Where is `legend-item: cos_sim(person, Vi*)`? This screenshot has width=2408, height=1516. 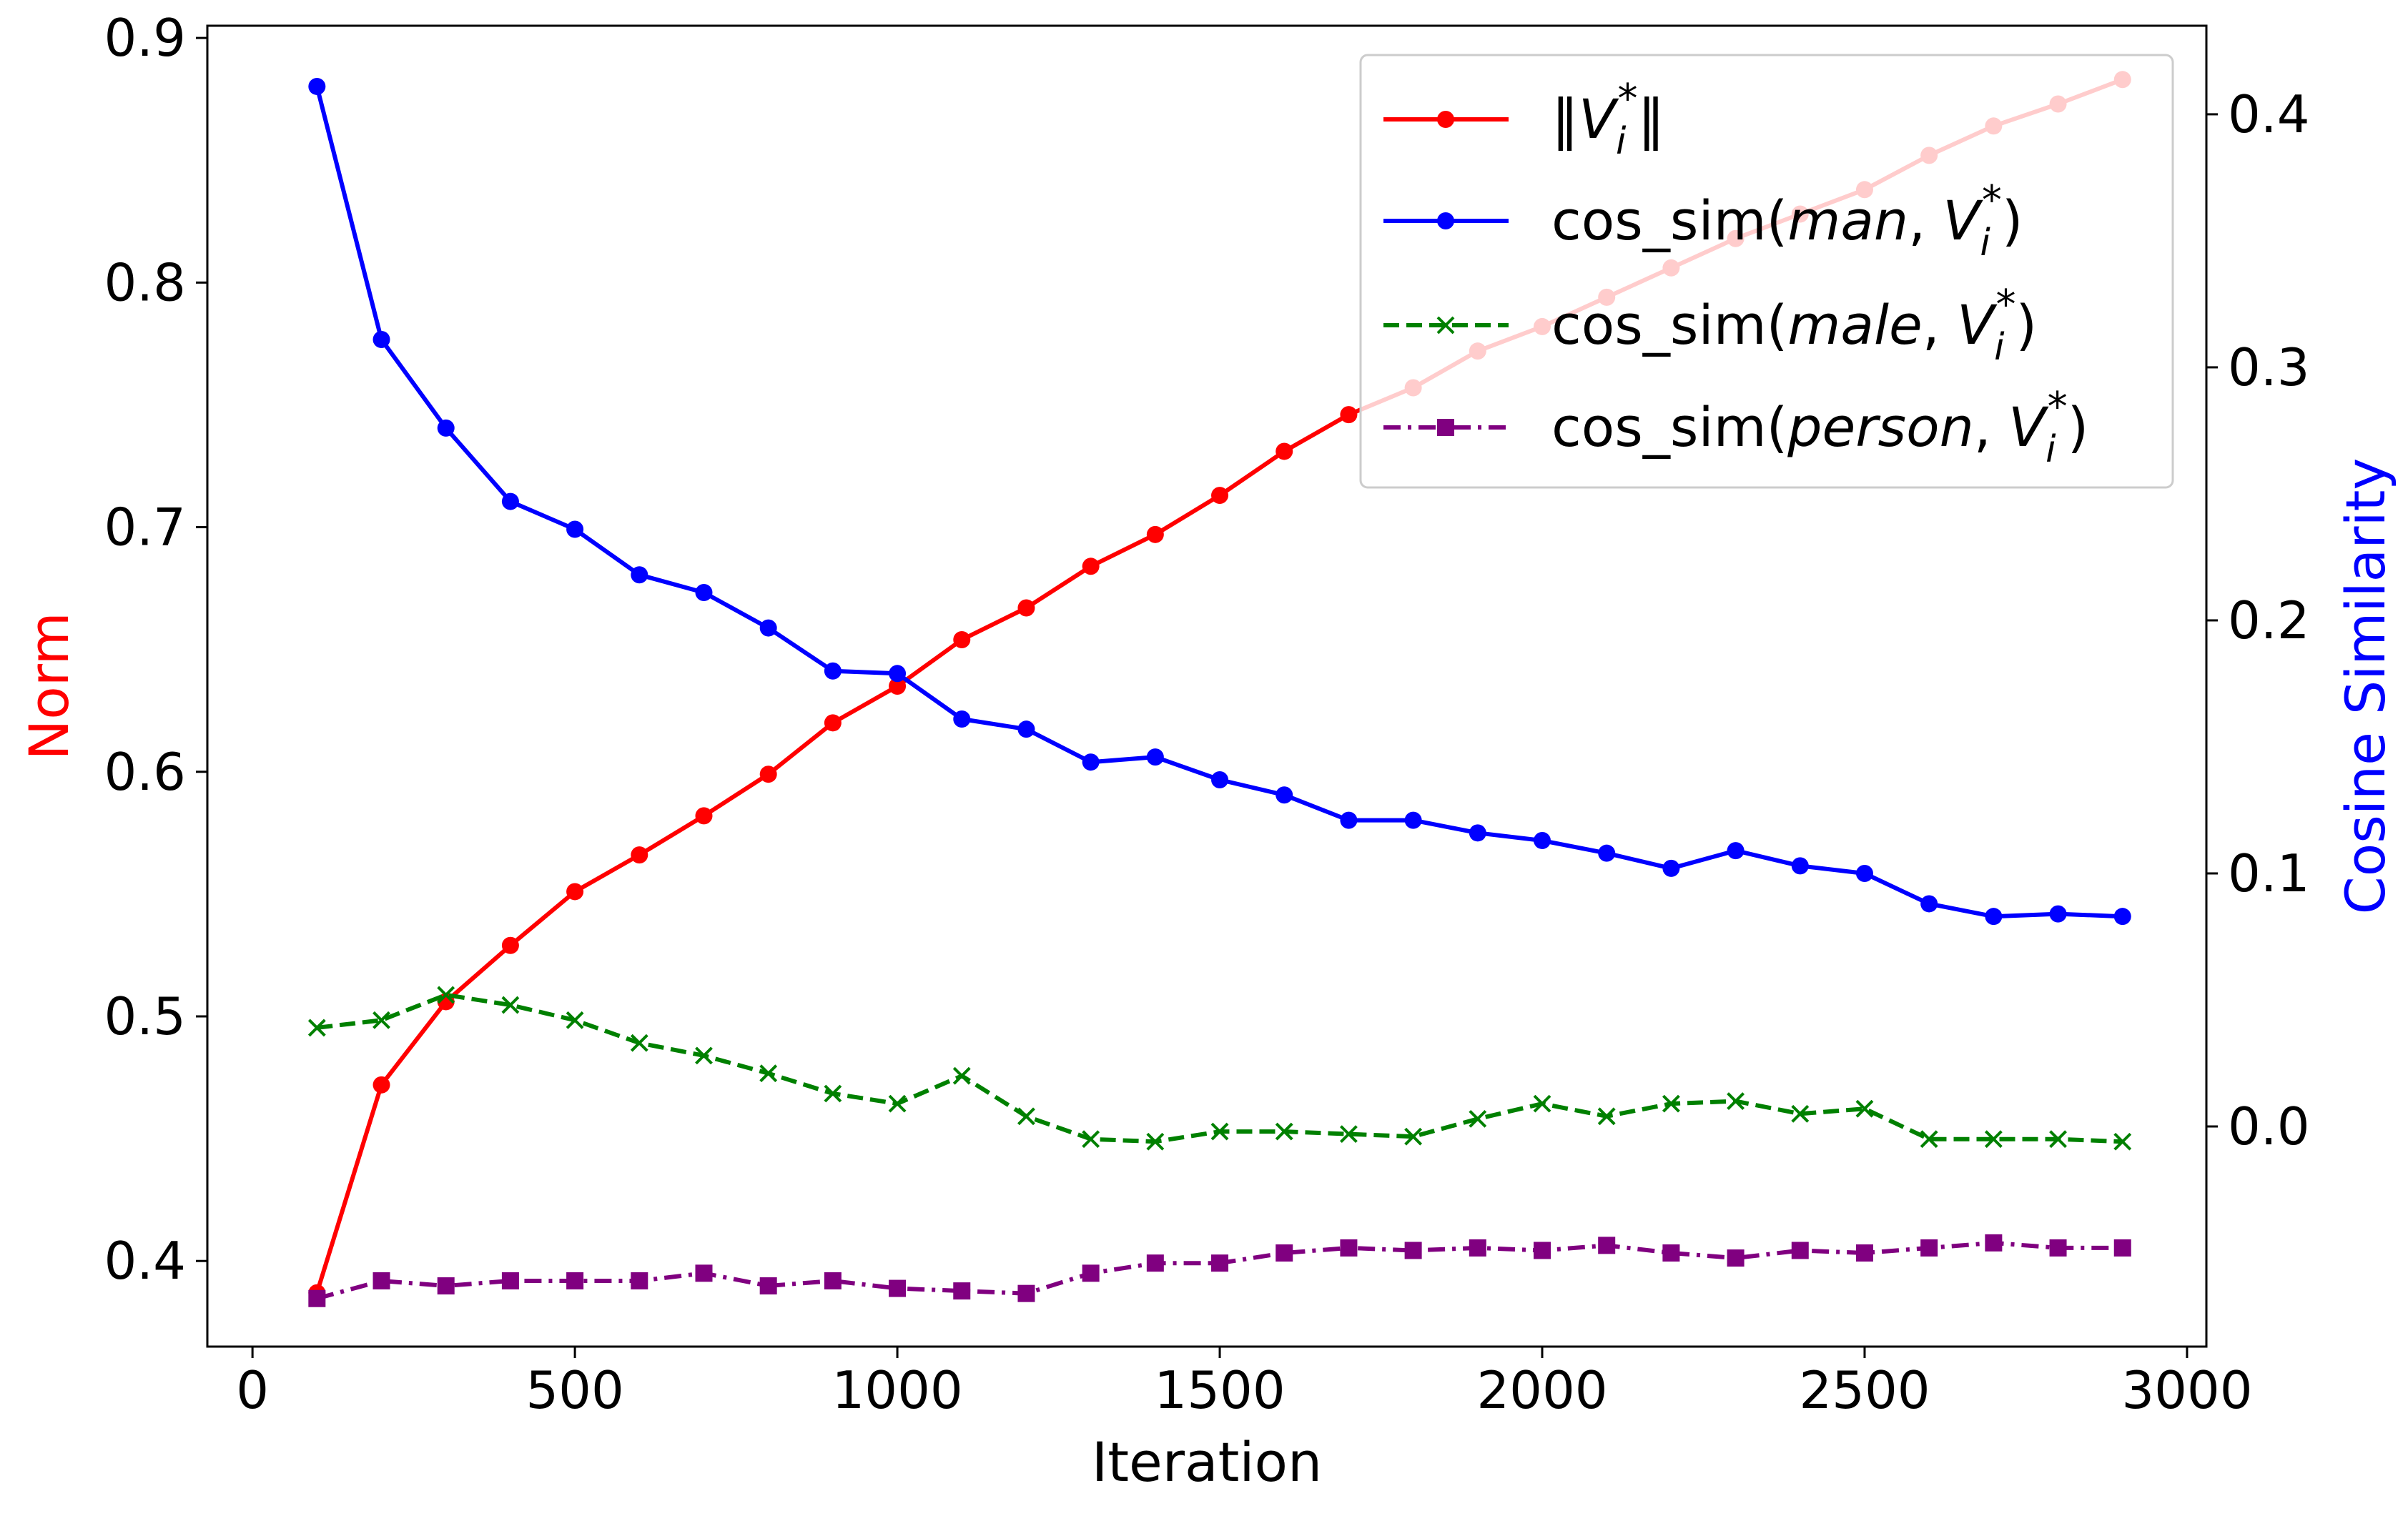 legend-item: cos_sim(person, Vi*) is located at coordinates (1736, 427).